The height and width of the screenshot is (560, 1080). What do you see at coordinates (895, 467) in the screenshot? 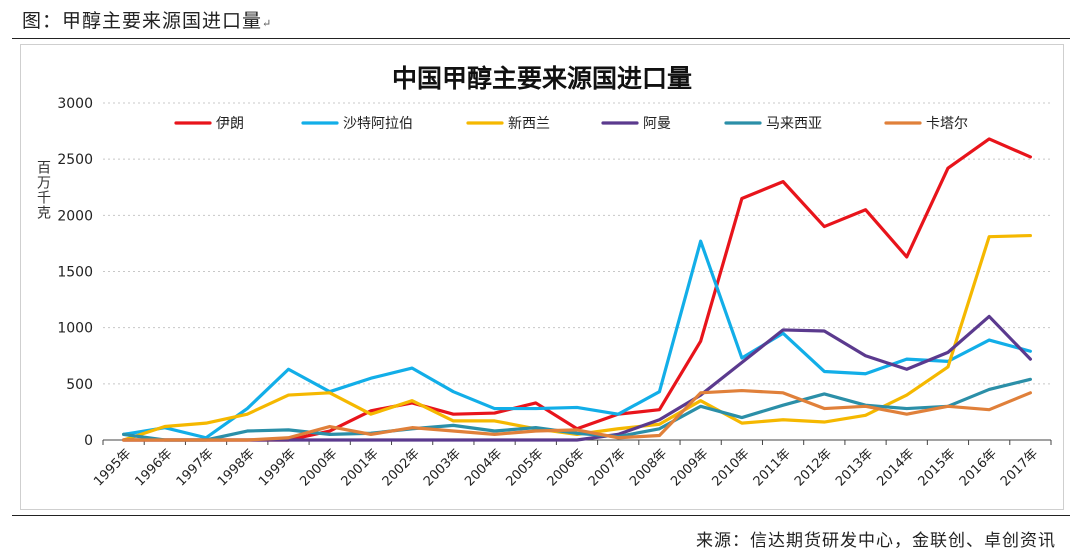
I see `x-tick-label: 2014年` at bounding box center [895, 467].